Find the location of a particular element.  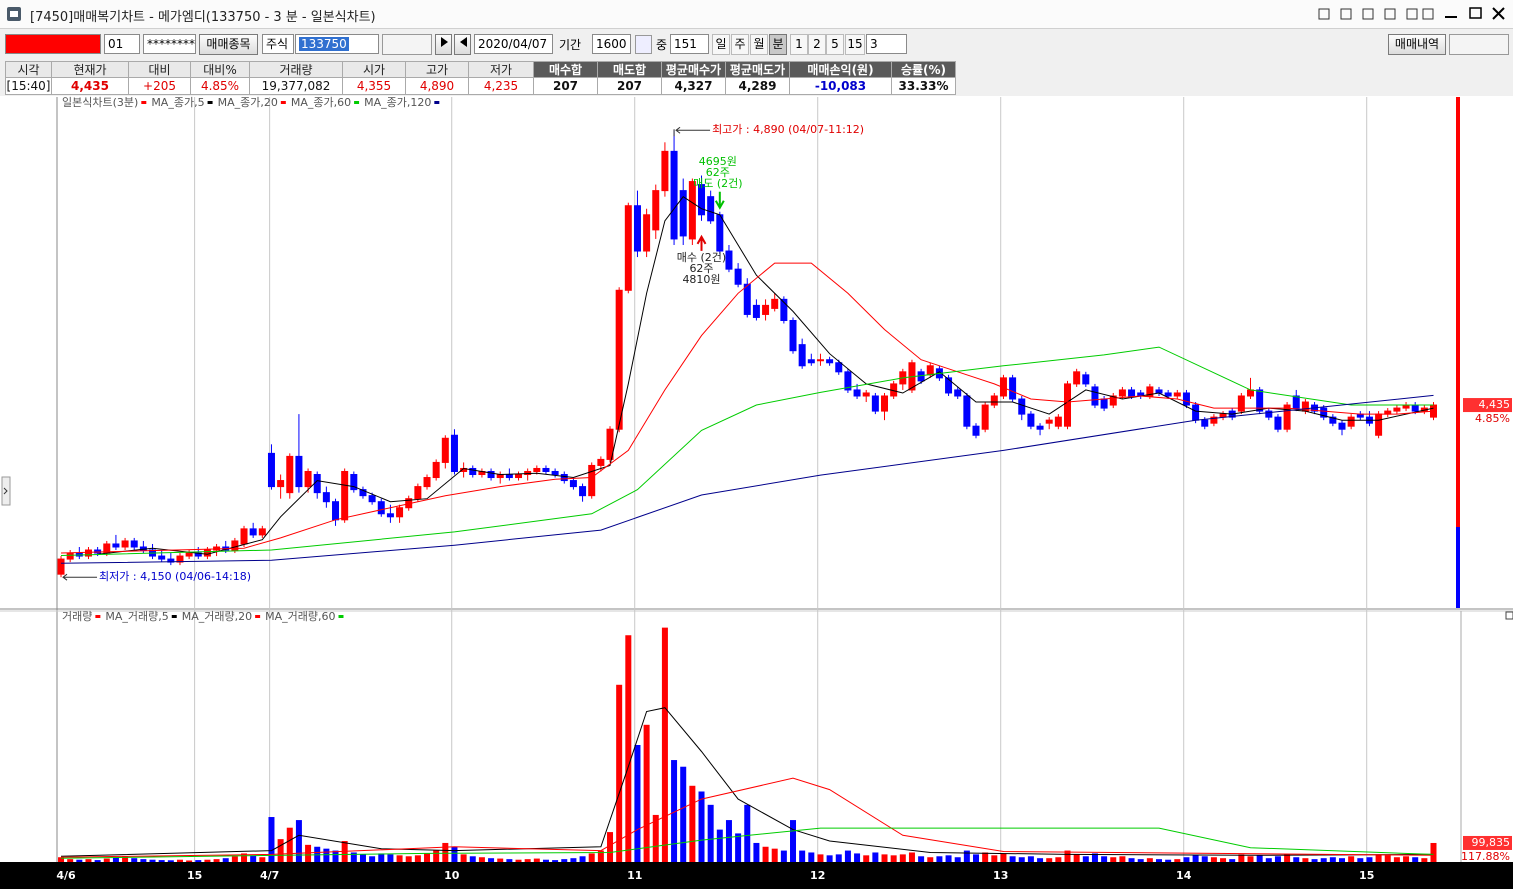

ma-line is located at coordinates (747, 817).